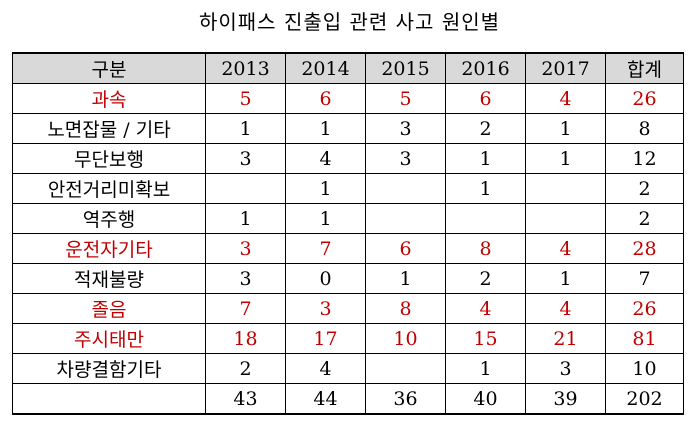 This screenshot has height=446, width=699. What do you see at coordinates (109, 248) in the screenshot?
I see `row-label: 운전자기타` at bounding box center [109, 248].